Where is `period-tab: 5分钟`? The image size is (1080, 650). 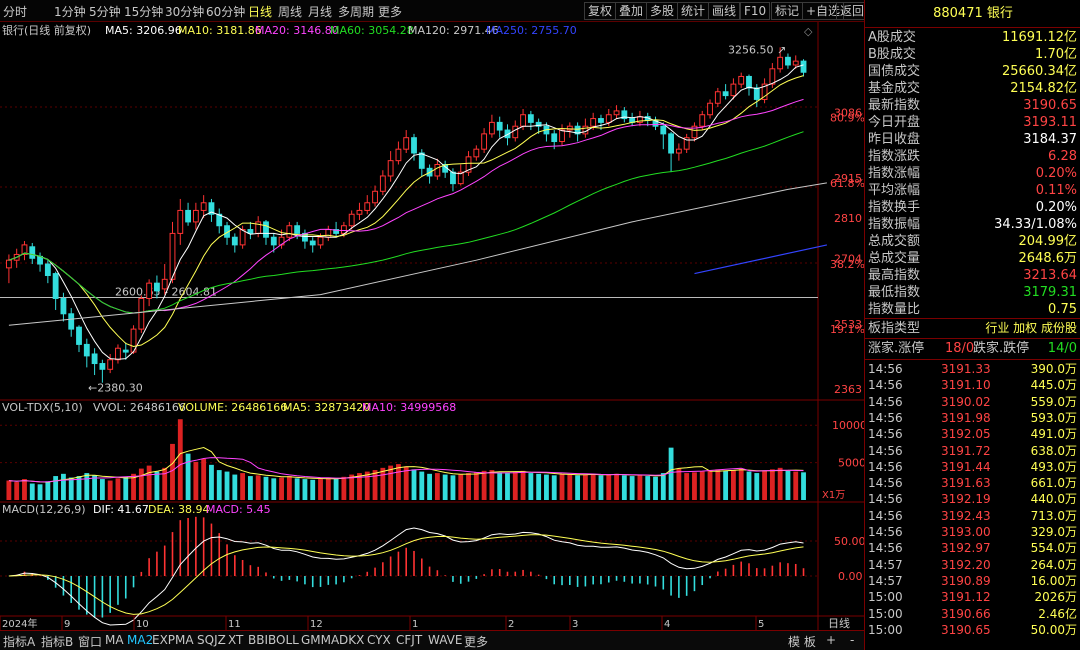
period-tab: 5分钟 is located at coordinates (105, 12).